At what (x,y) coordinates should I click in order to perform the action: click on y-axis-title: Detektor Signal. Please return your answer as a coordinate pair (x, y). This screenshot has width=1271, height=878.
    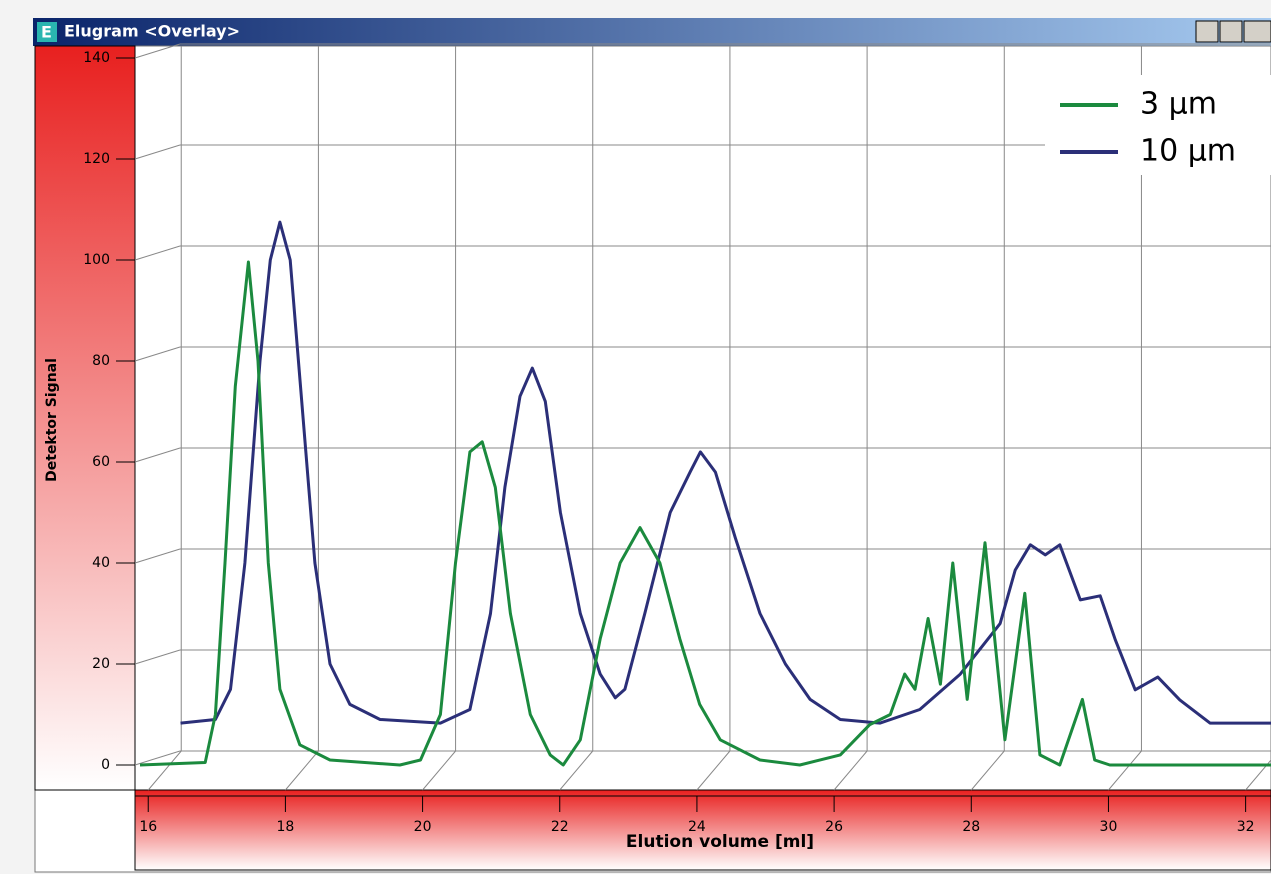
    Looking at the image, I should click on (52, 420).